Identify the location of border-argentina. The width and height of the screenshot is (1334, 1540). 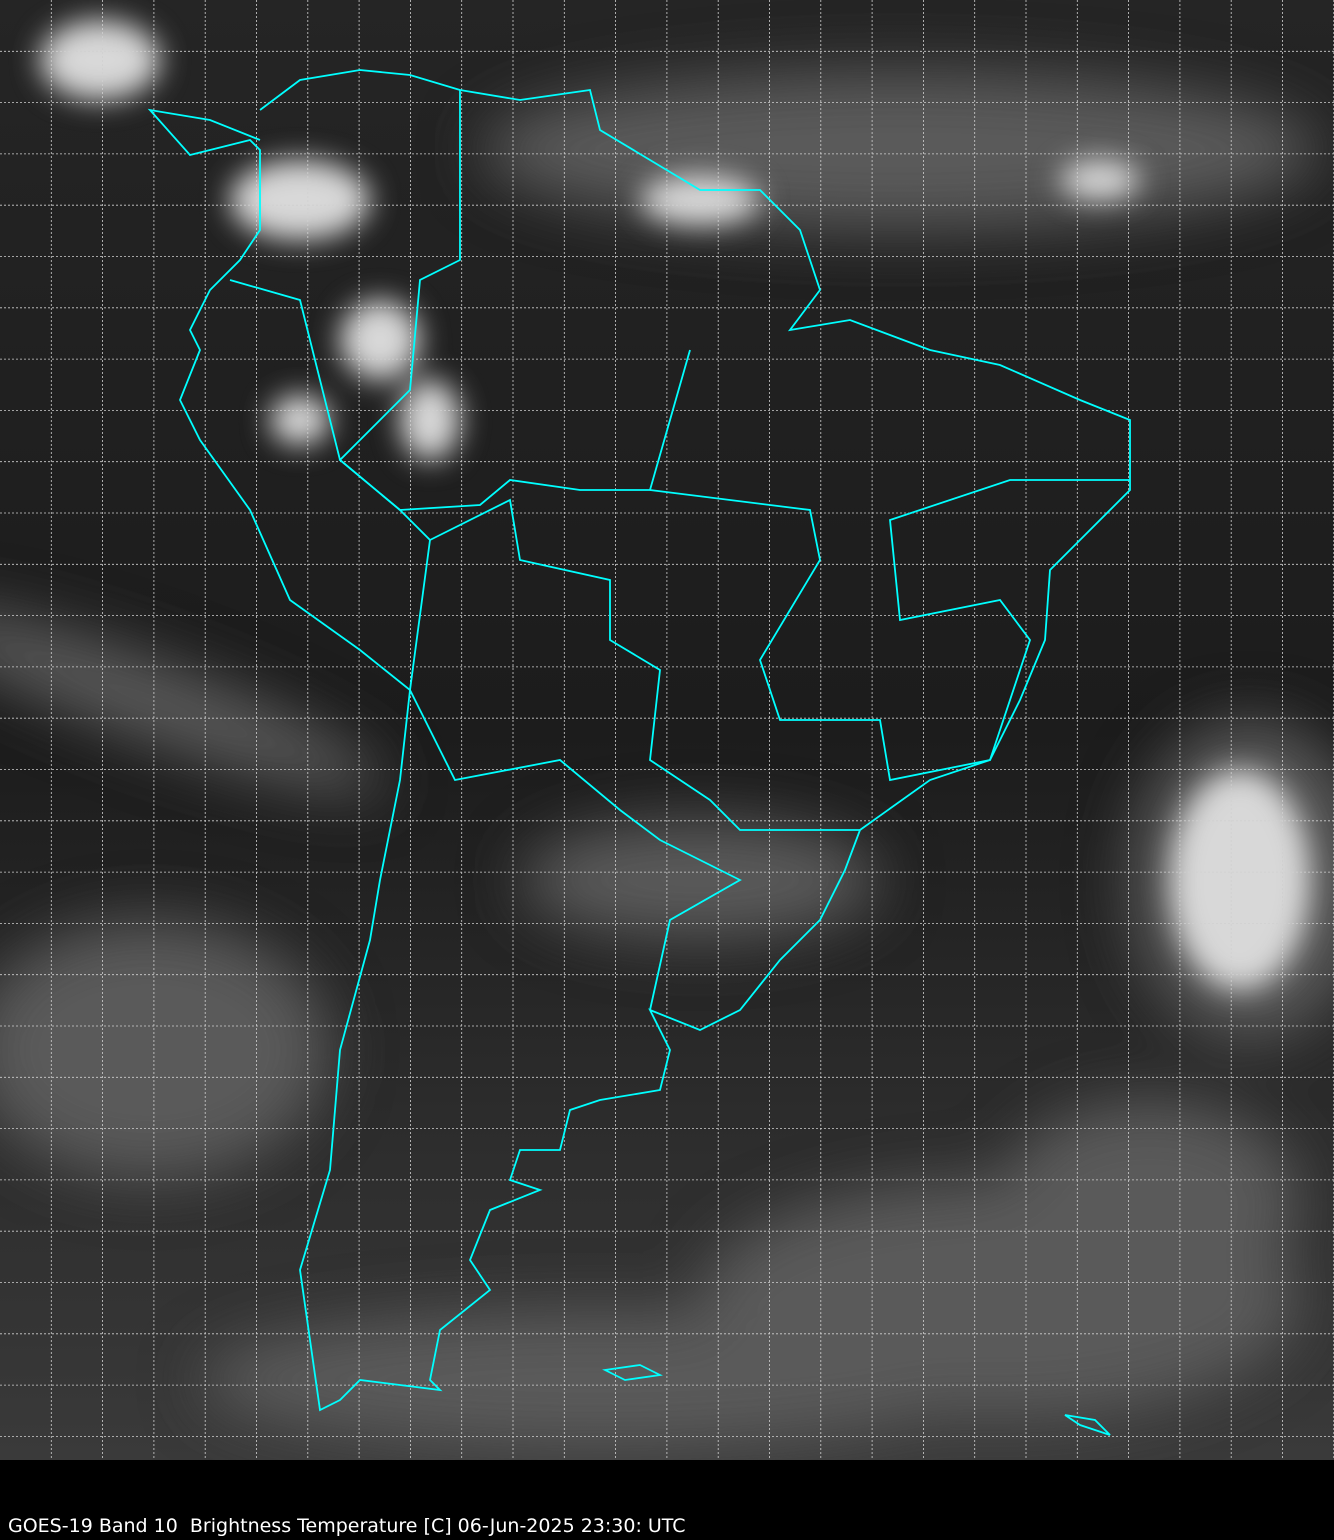
(575, 850).